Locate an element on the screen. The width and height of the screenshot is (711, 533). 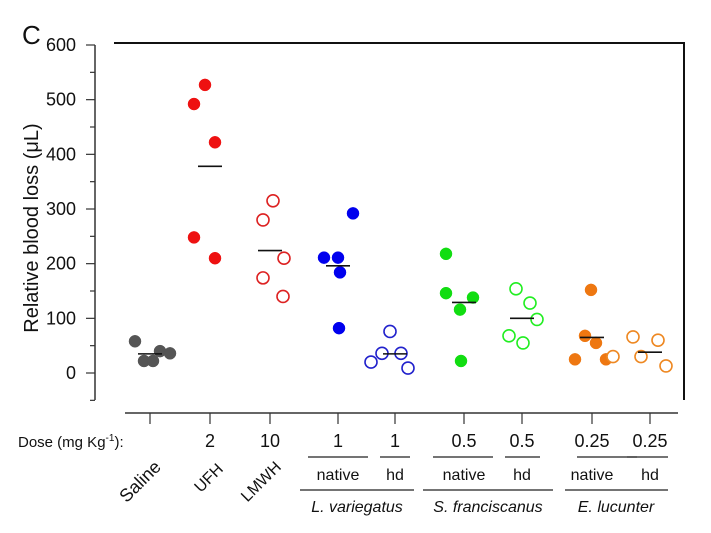
y-axis-label: Relative blood loss (μL) is located at coordinates (32, 227).